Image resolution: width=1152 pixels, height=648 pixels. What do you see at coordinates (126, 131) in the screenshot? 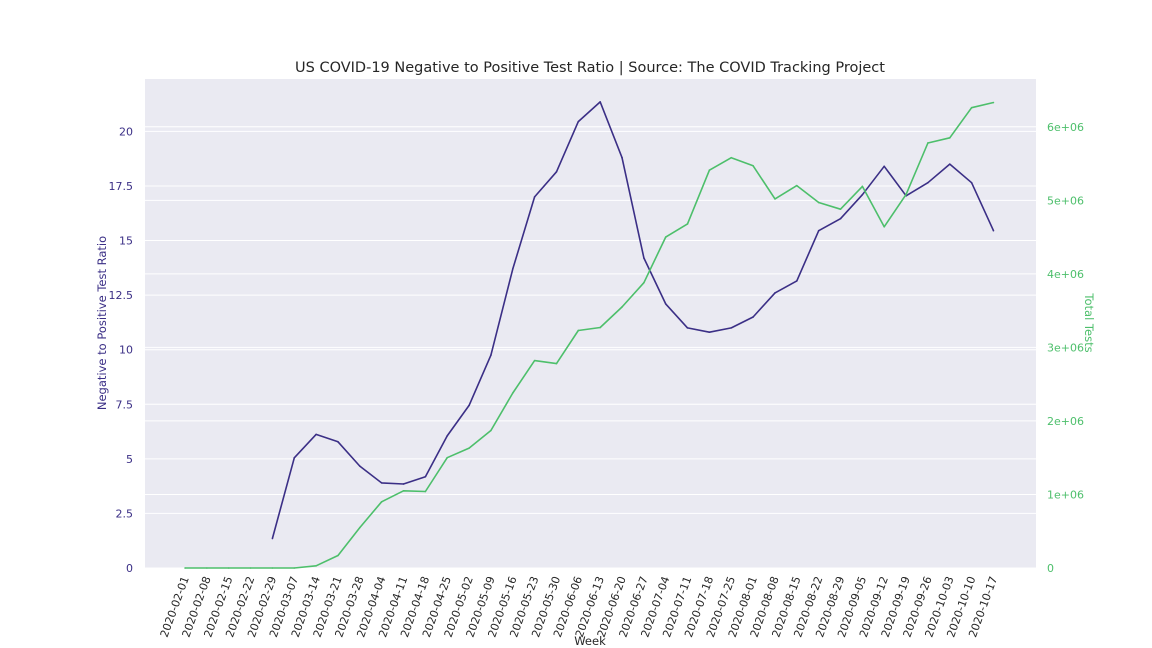
I see `left-tick-label: 20` at bounding box center [126, 131].